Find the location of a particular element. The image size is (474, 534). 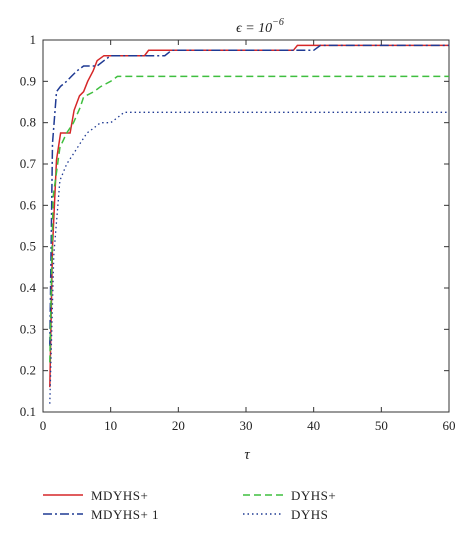

chart-title-exponent: −6 is located at coordinates (278, 22).